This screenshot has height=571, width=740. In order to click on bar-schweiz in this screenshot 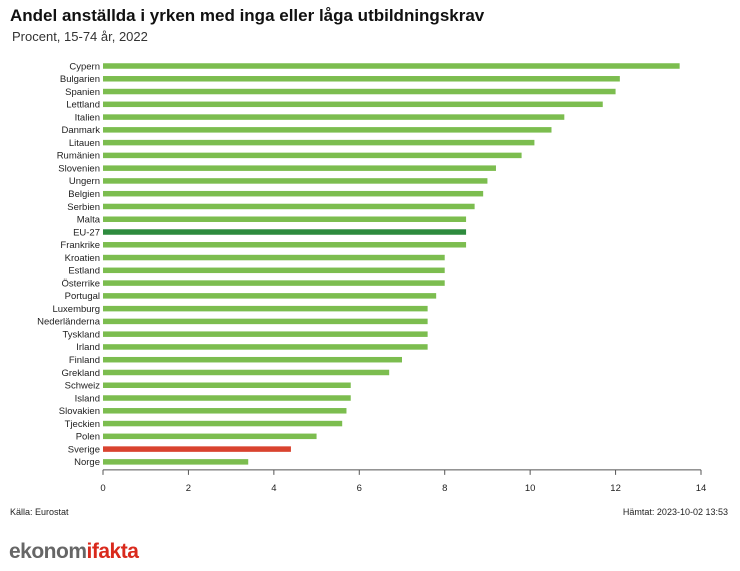, I will do `click(227, 385)`.